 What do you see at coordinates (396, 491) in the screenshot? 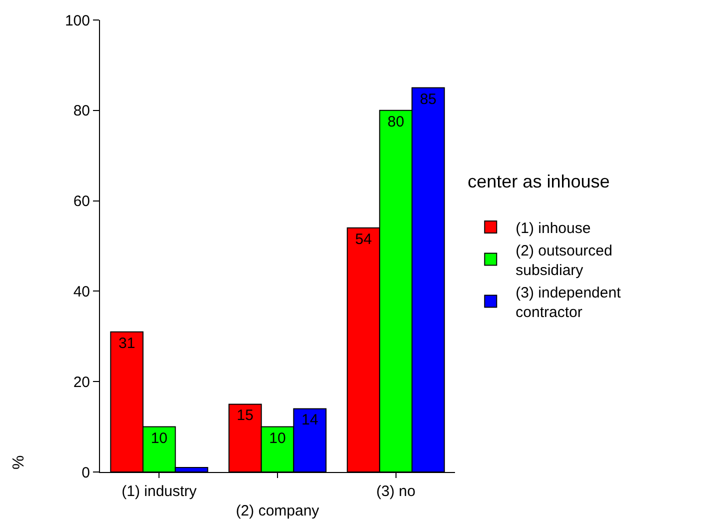
I see `x-tick-label: (3) no` at bounding box center [396, 491].